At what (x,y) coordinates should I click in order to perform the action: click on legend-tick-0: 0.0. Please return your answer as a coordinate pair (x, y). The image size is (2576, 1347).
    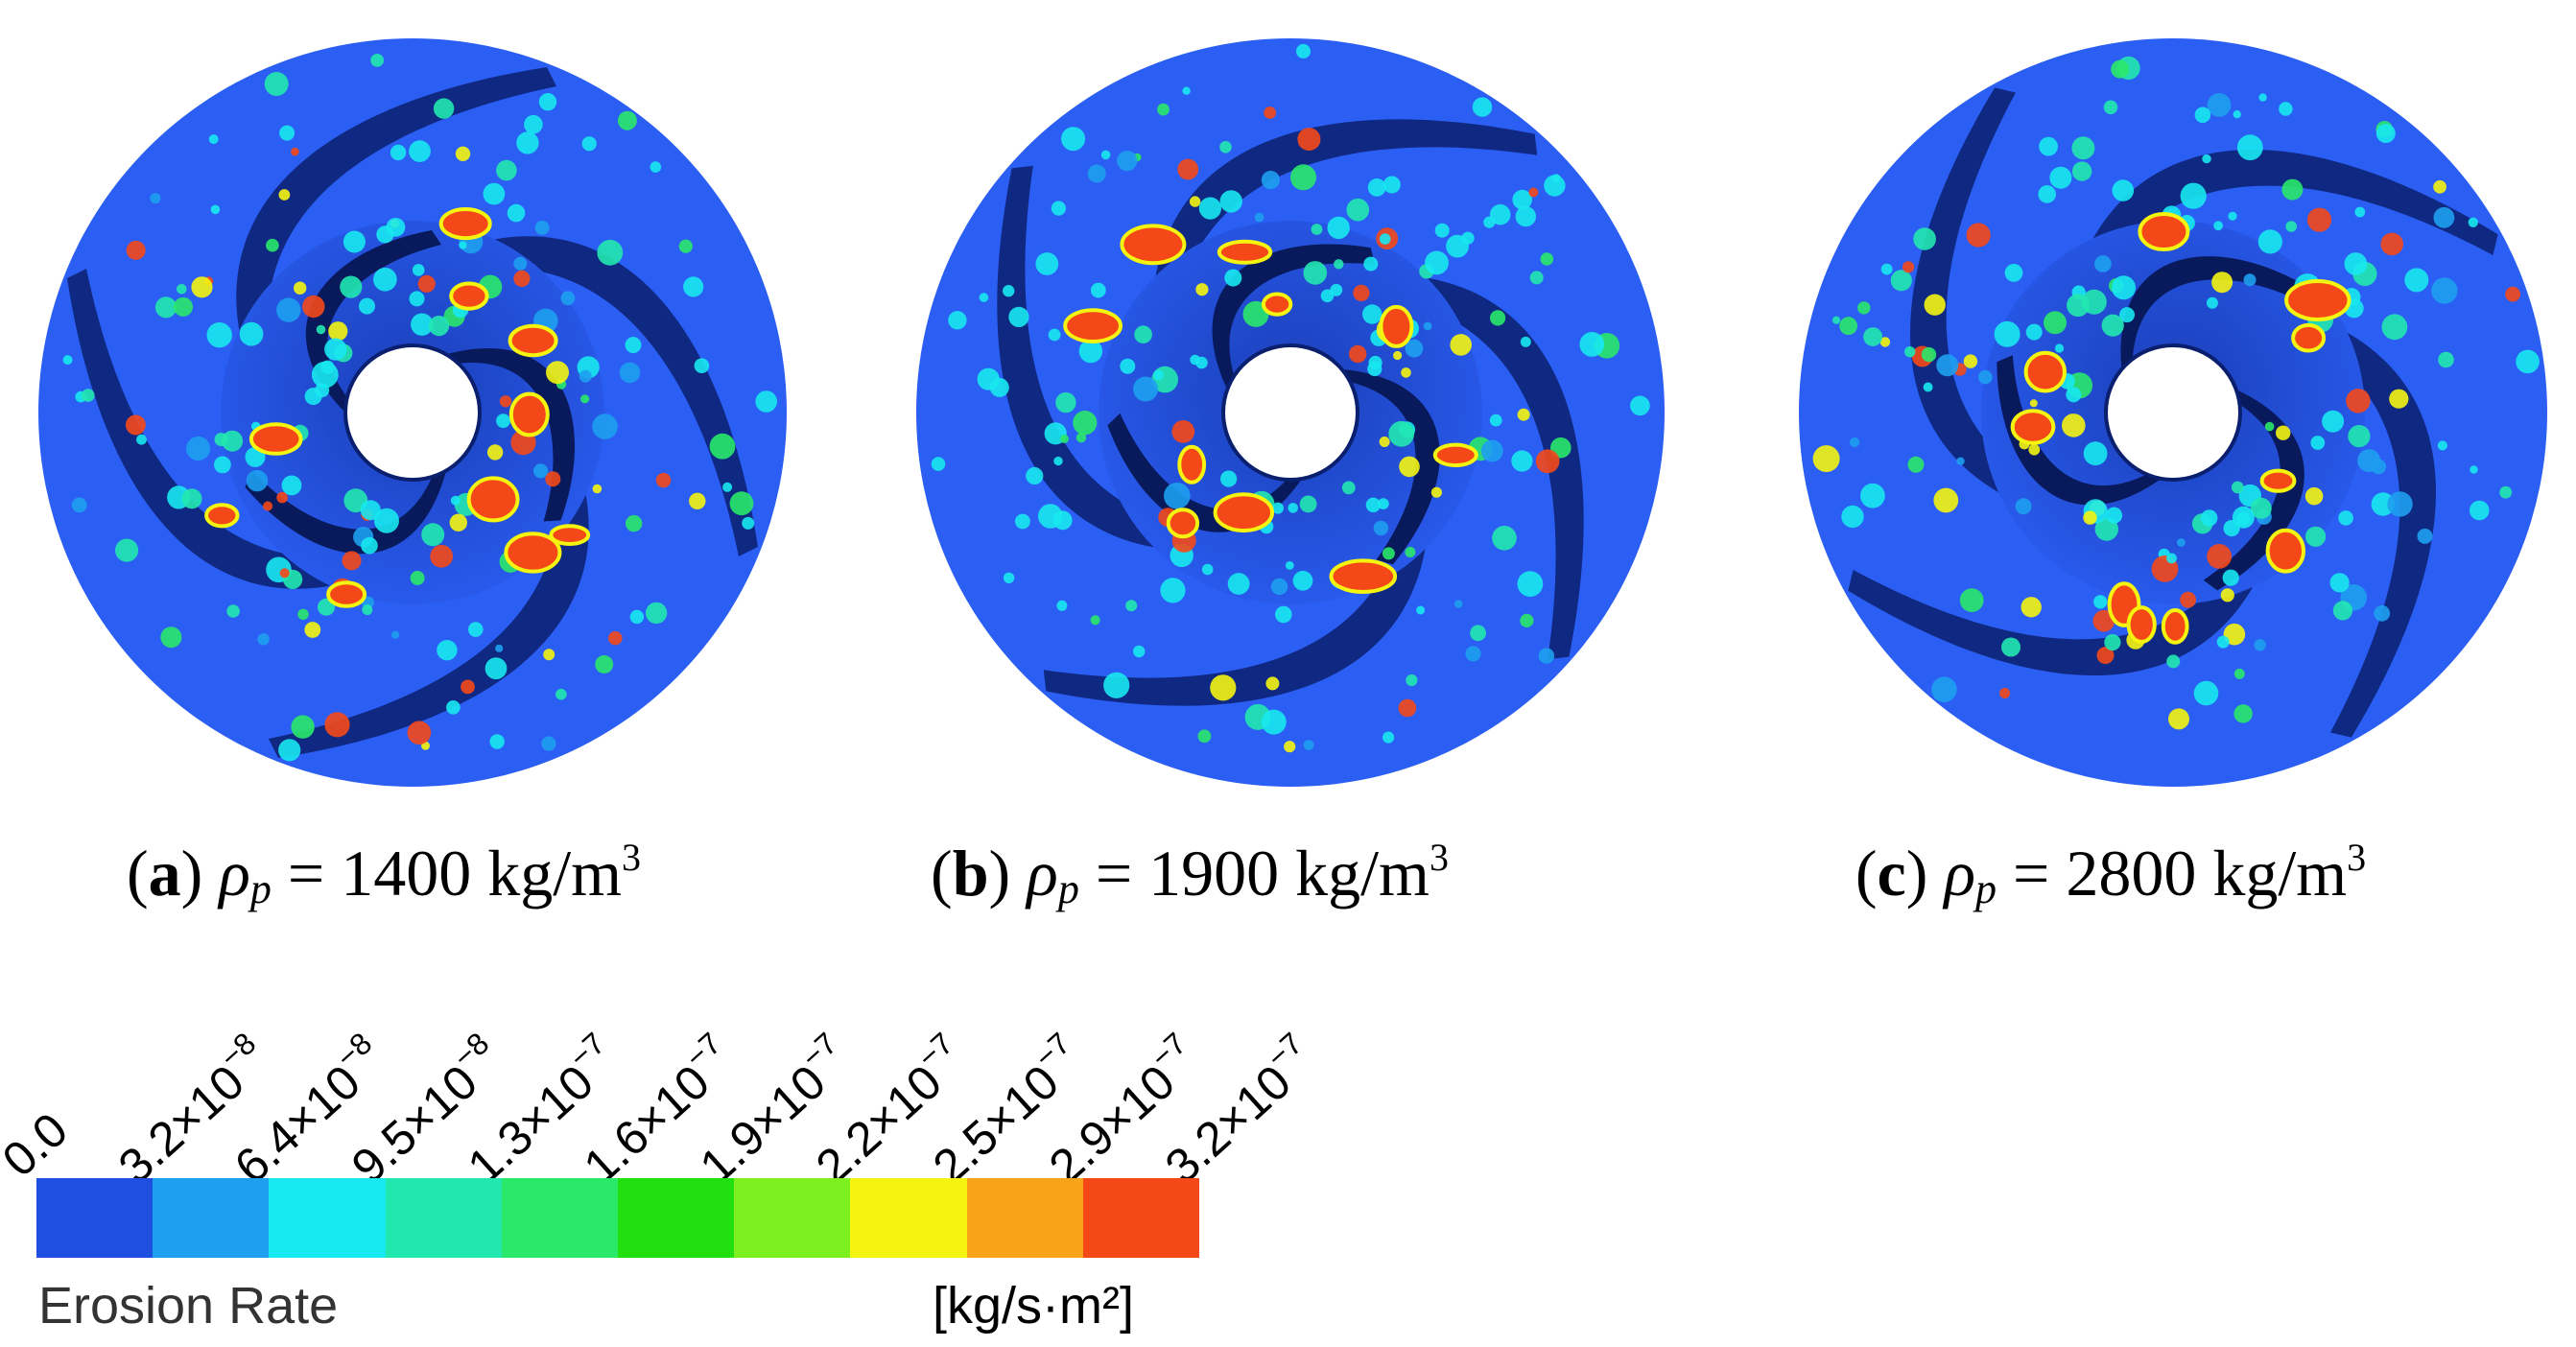
    Looking at the image, I should click on (39, 1145).